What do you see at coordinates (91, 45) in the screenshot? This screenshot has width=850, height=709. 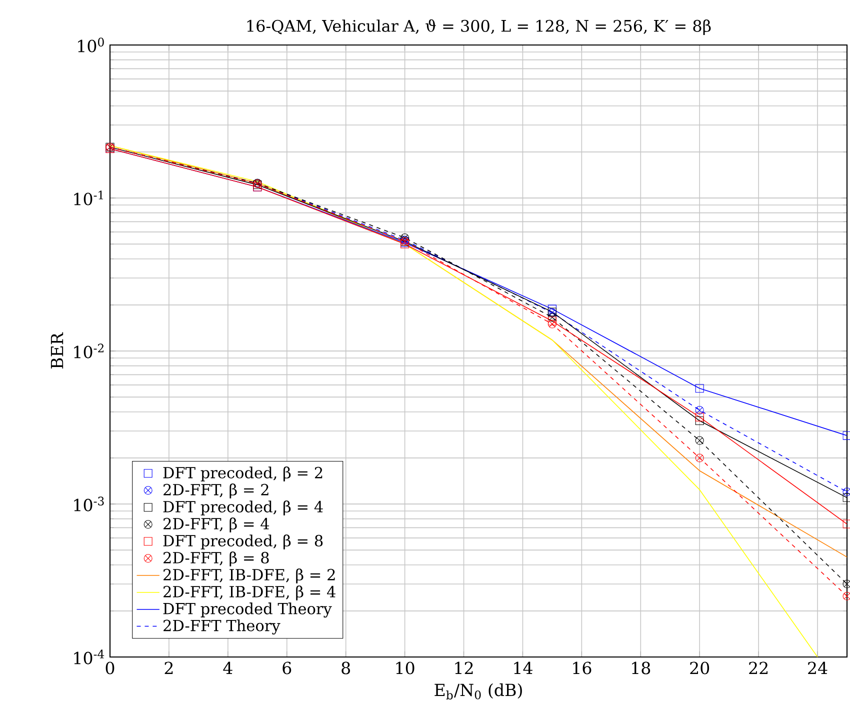 I see `y-tick-label: 10$^{0}$` at bounding box center [91, 45].